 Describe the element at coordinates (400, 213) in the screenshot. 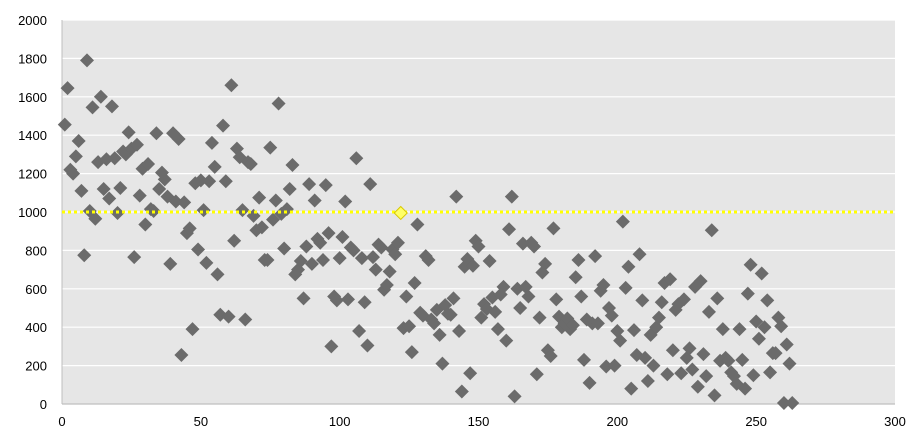

I see `highlight-point` at that location.